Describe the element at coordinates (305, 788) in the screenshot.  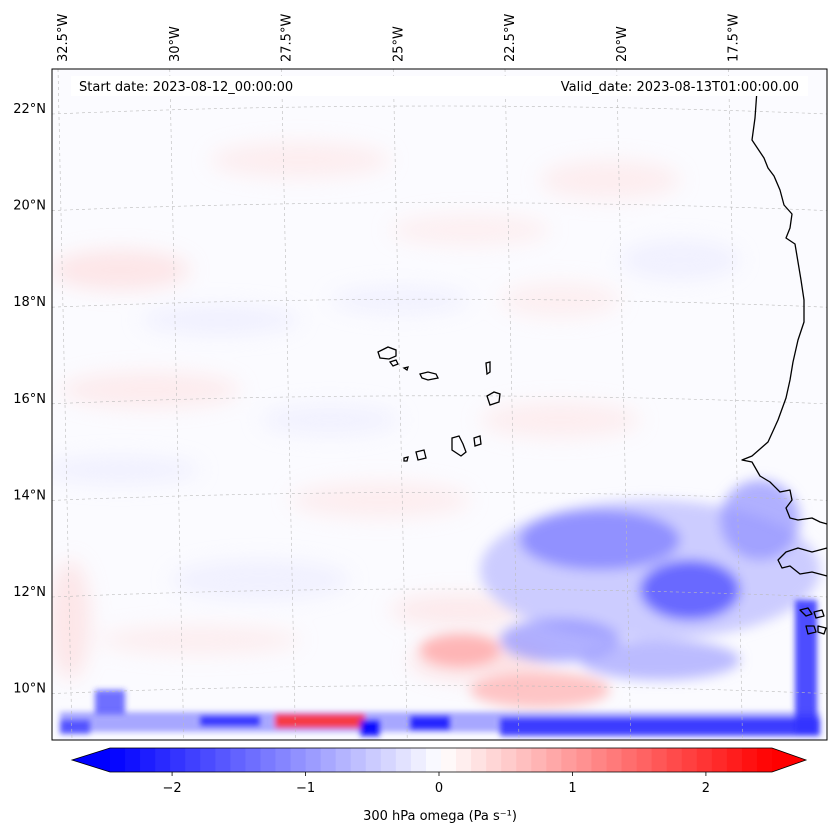
I see `colorbar-tick-label: −1` at that location.